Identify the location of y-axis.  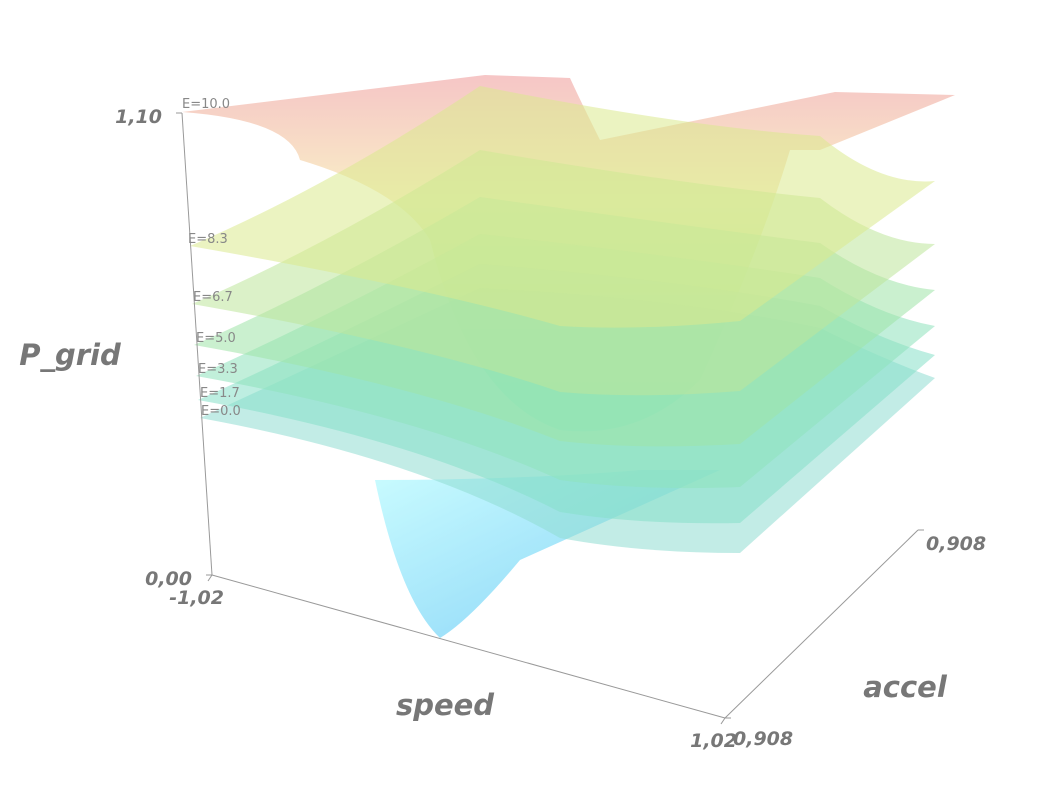
(821, 624).